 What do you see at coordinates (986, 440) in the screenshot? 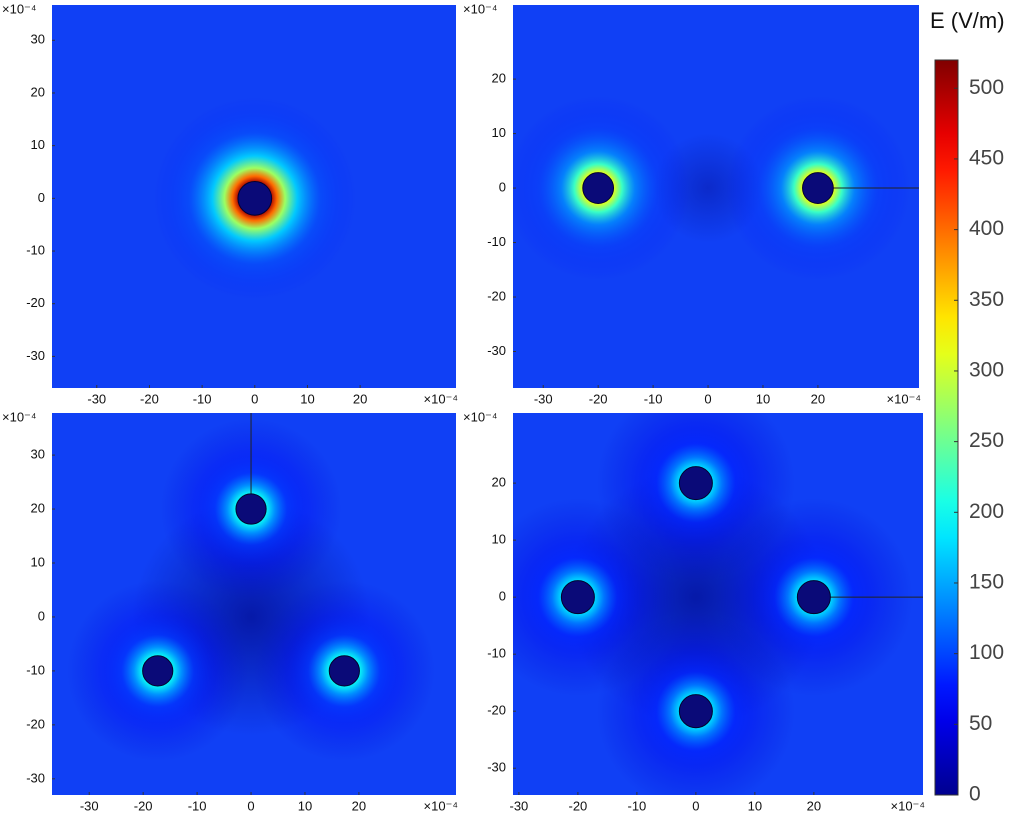
I see `colorbar-tick-label: 250` at bounding box center [986, 440].